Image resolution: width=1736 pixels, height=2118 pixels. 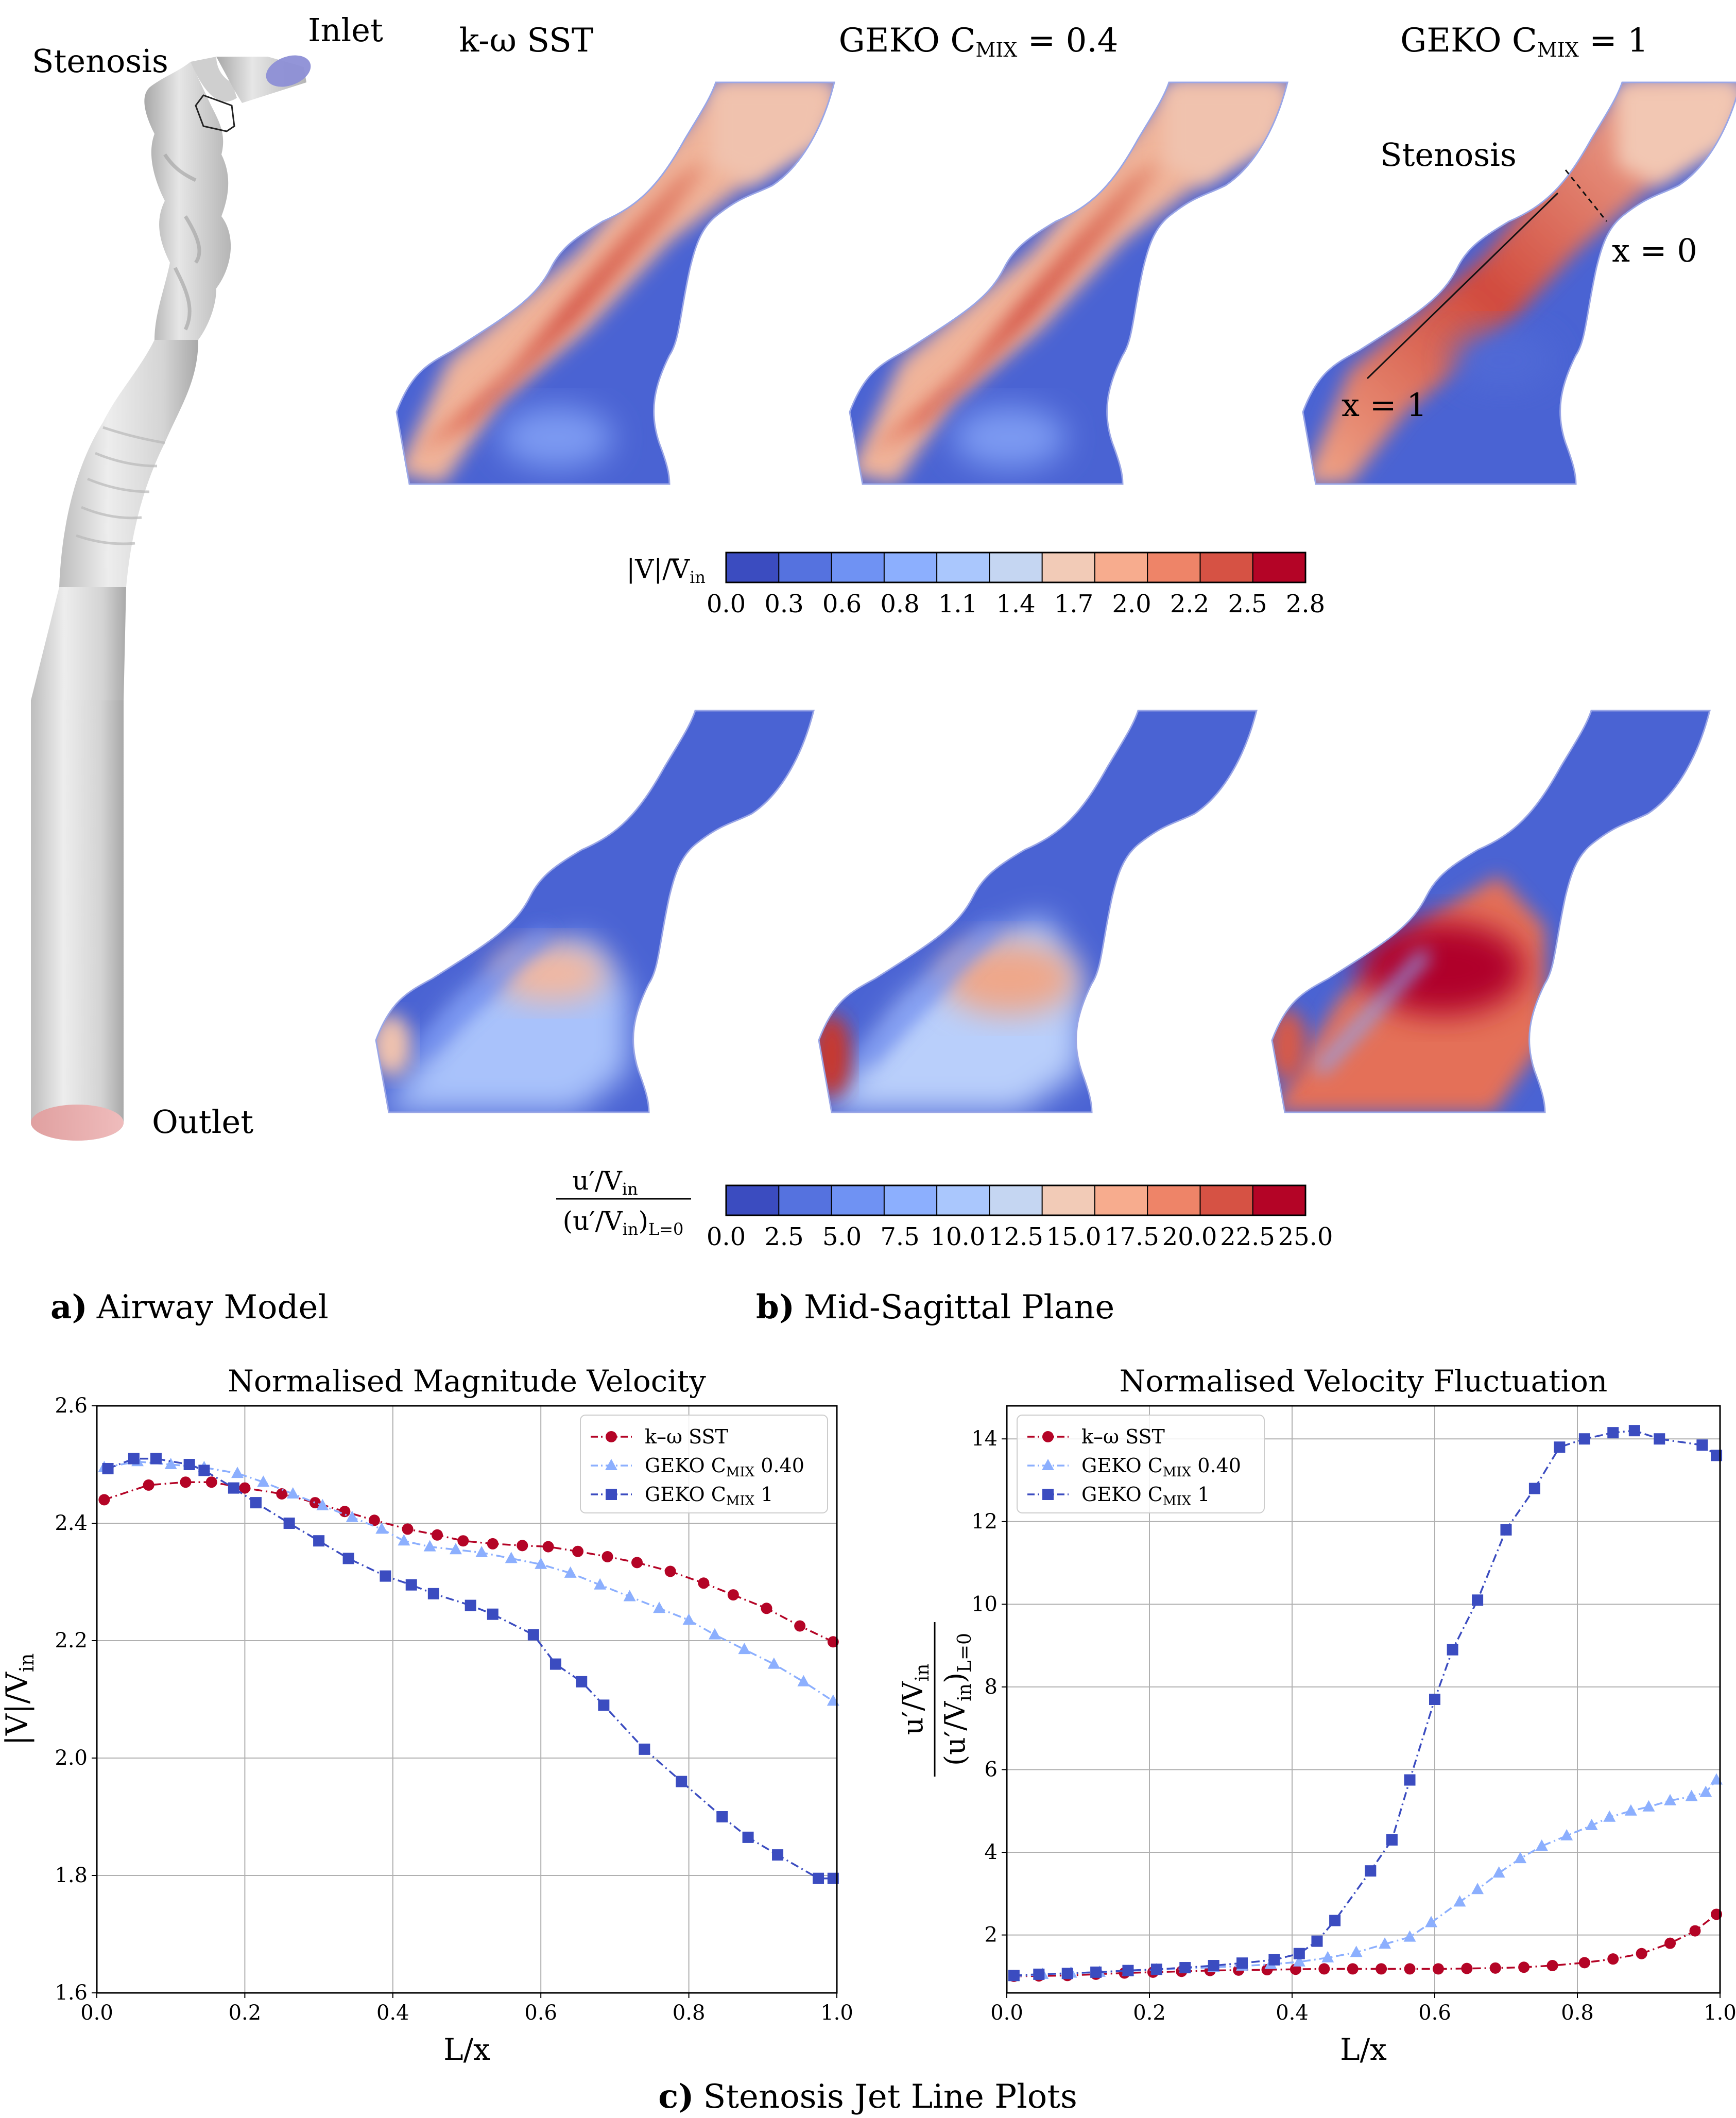 I want to click on y-label-numerator: u′/Vin, so click(x=915, y=1699).